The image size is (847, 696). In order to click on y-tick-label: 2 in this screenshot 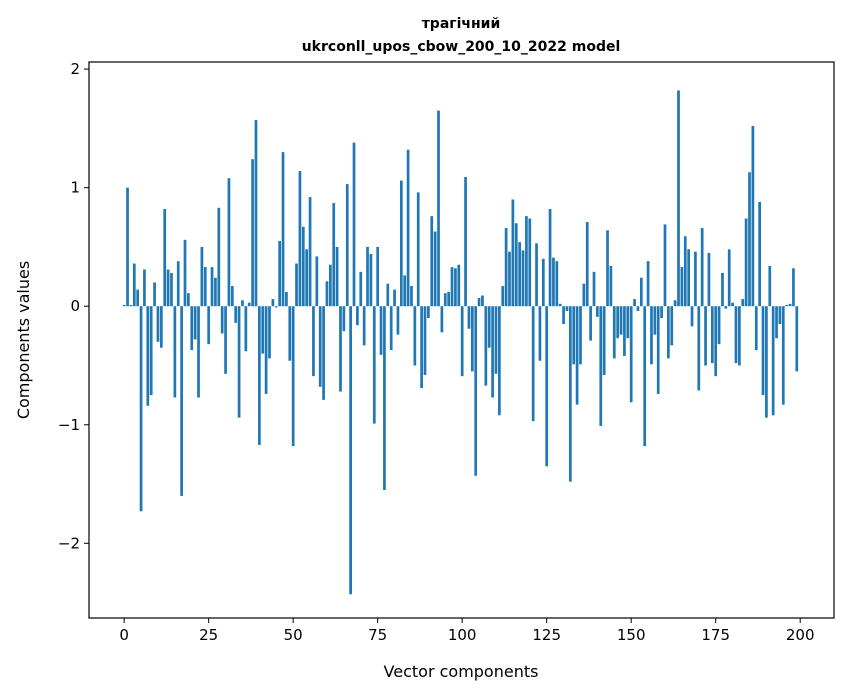, I will do `click(75, 69)`.